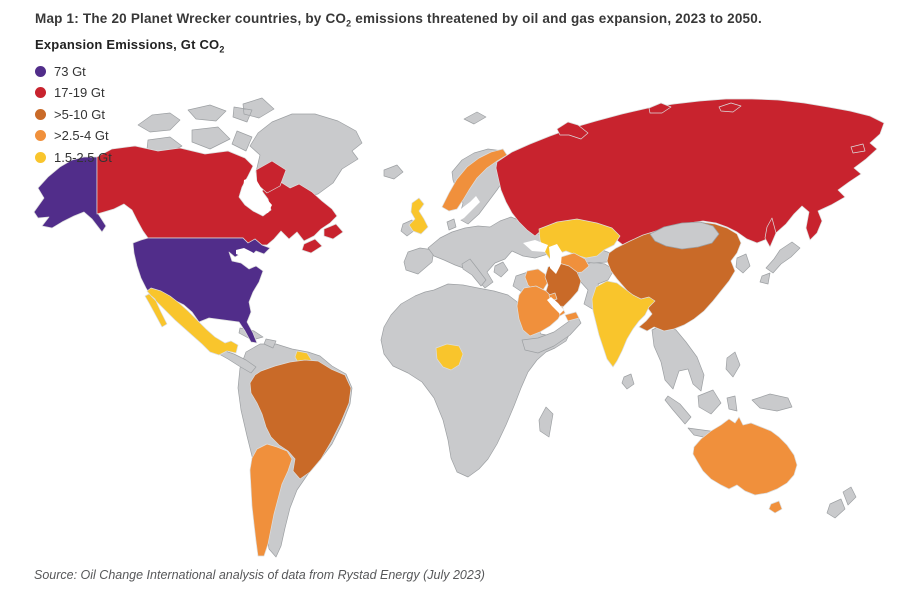 This screenshot has width=911, height=598. What do you see at coordinates (572, 316) in the screenshot?
I see `country-uae` at bounding box center [572, 316].